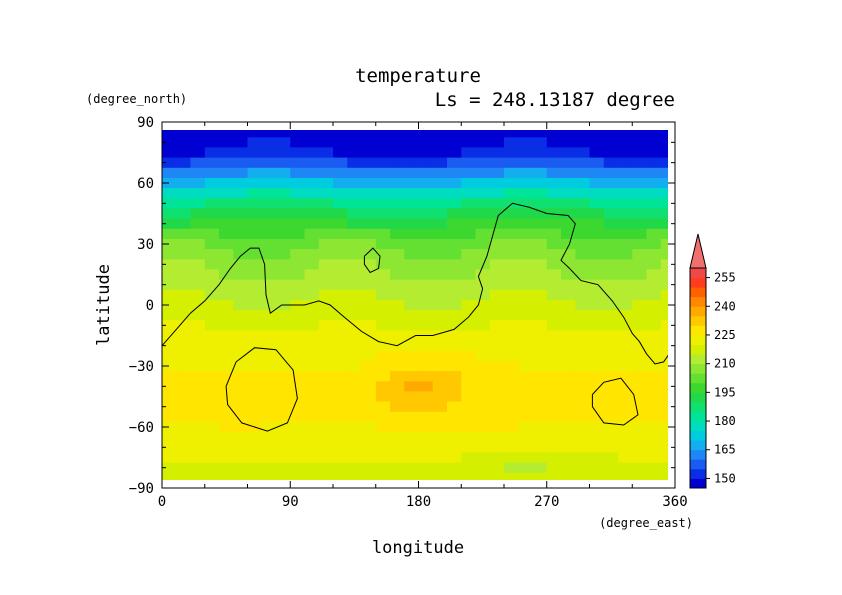  I want to click on colorbar-swatch, so click(698, 273).